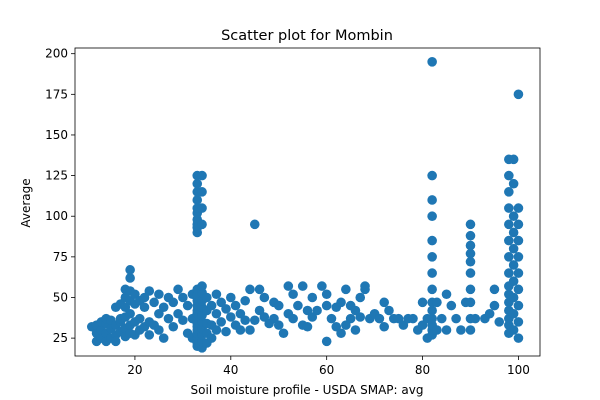 The image size is (600, 400). Describe the element at coordinates (56, 135) in the screenshot. I see `y-tick-label: 150` at that location.